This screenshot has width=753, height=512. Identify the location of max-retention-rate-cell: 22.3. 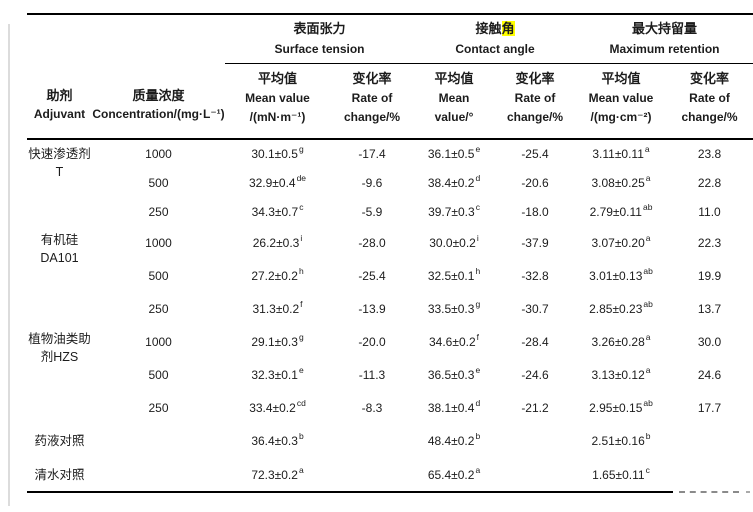
(709, 242).